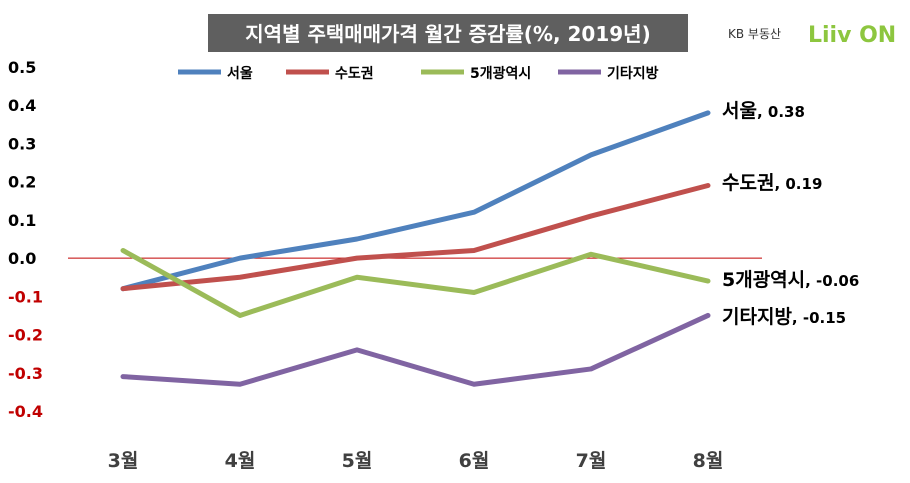 This screenshot has width=910, height=483. I want to click on legend-label: 기타지방, so click(633, 73).